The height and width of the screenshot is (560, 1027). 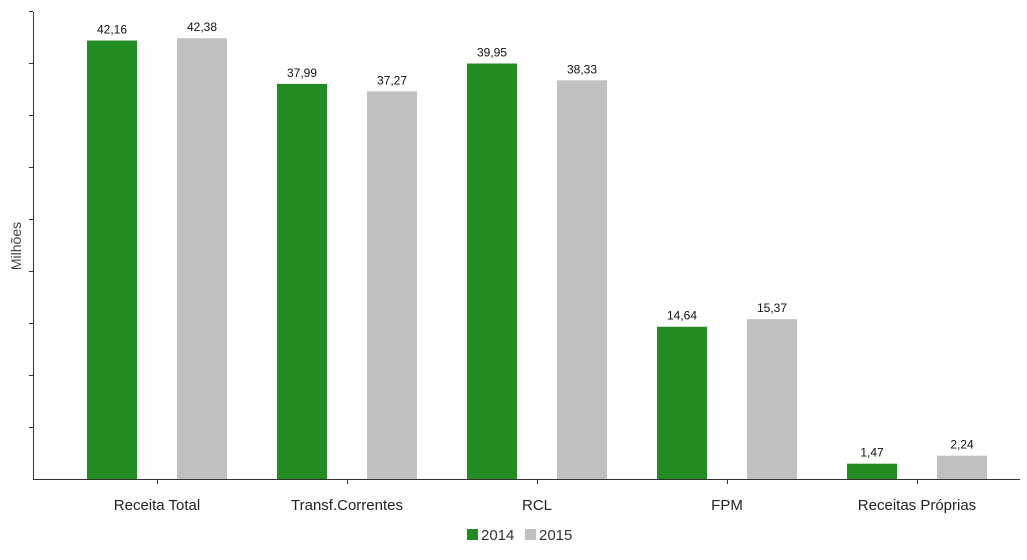 What do you see at coordinates (917, 505) in the screenshot?
I see `category-label-5: Receitas Próprias` at bounding box center [917, 505].